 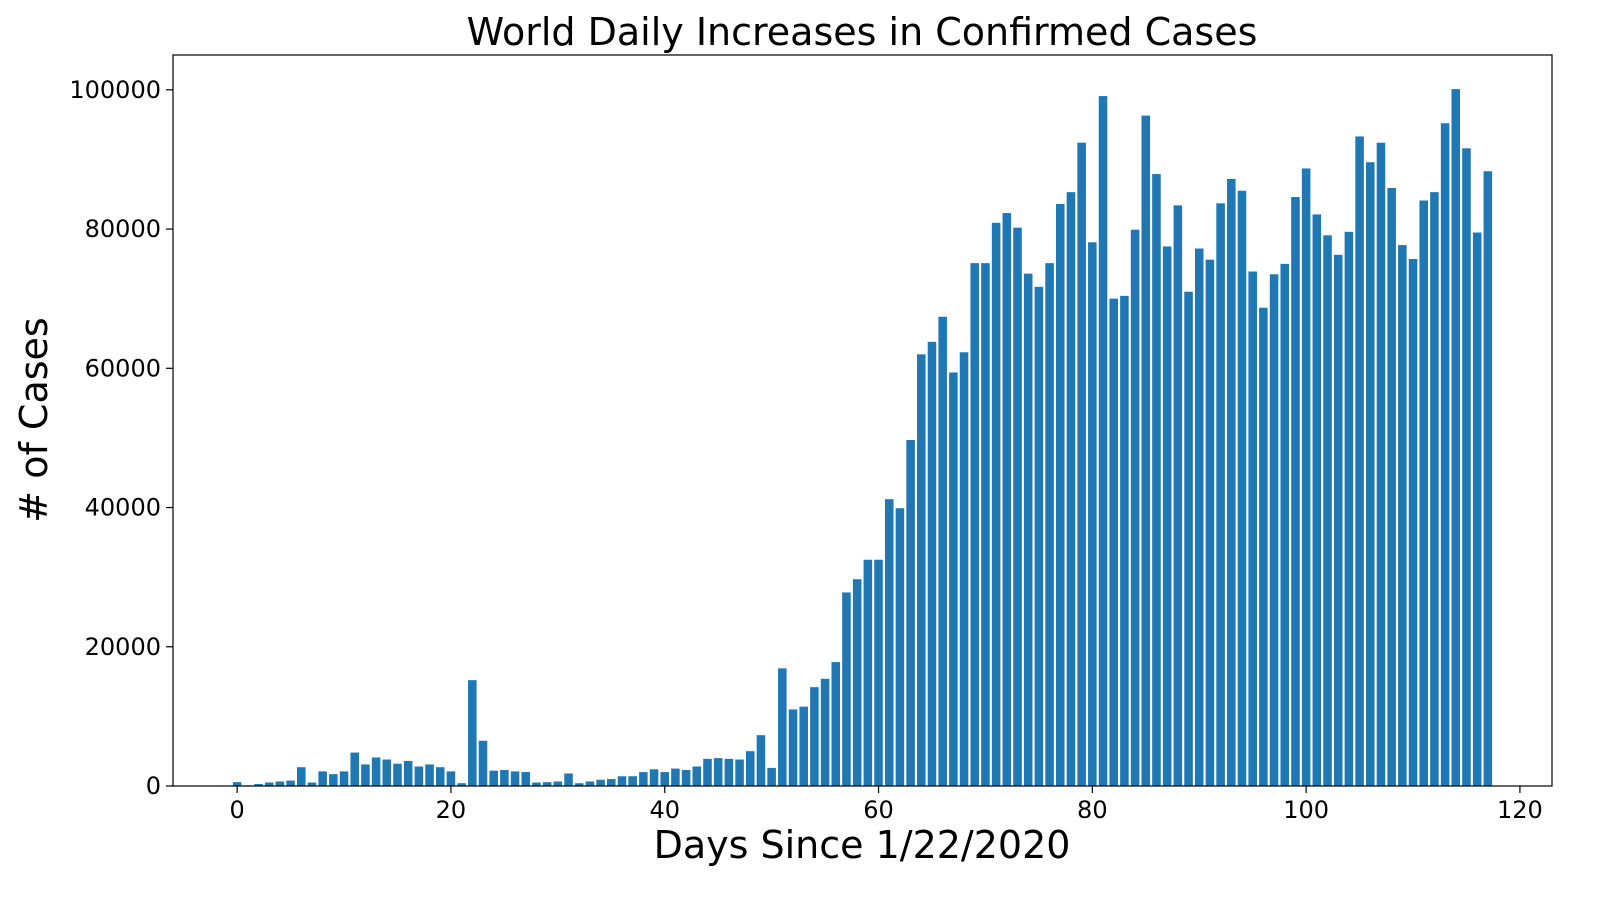 I want to click on chart-title: World Daily Increases in Confirmed Cases, so click(x=862, y=32).